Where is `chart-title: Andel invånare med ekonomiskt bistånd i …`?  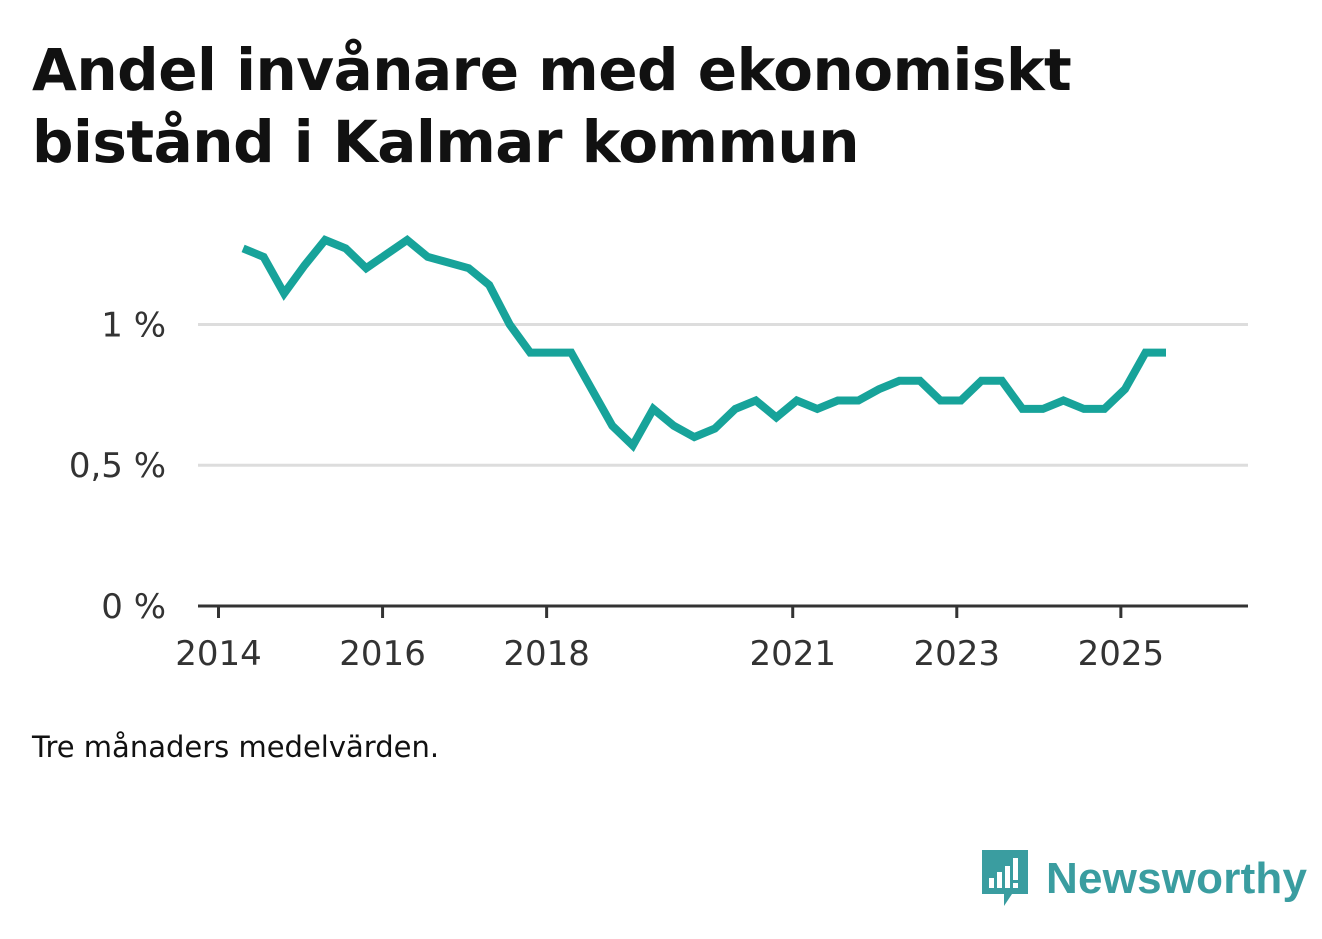 chart-title: Andel invånare med ekonomiskt bistånd i … is located at coordinates (552, 106).